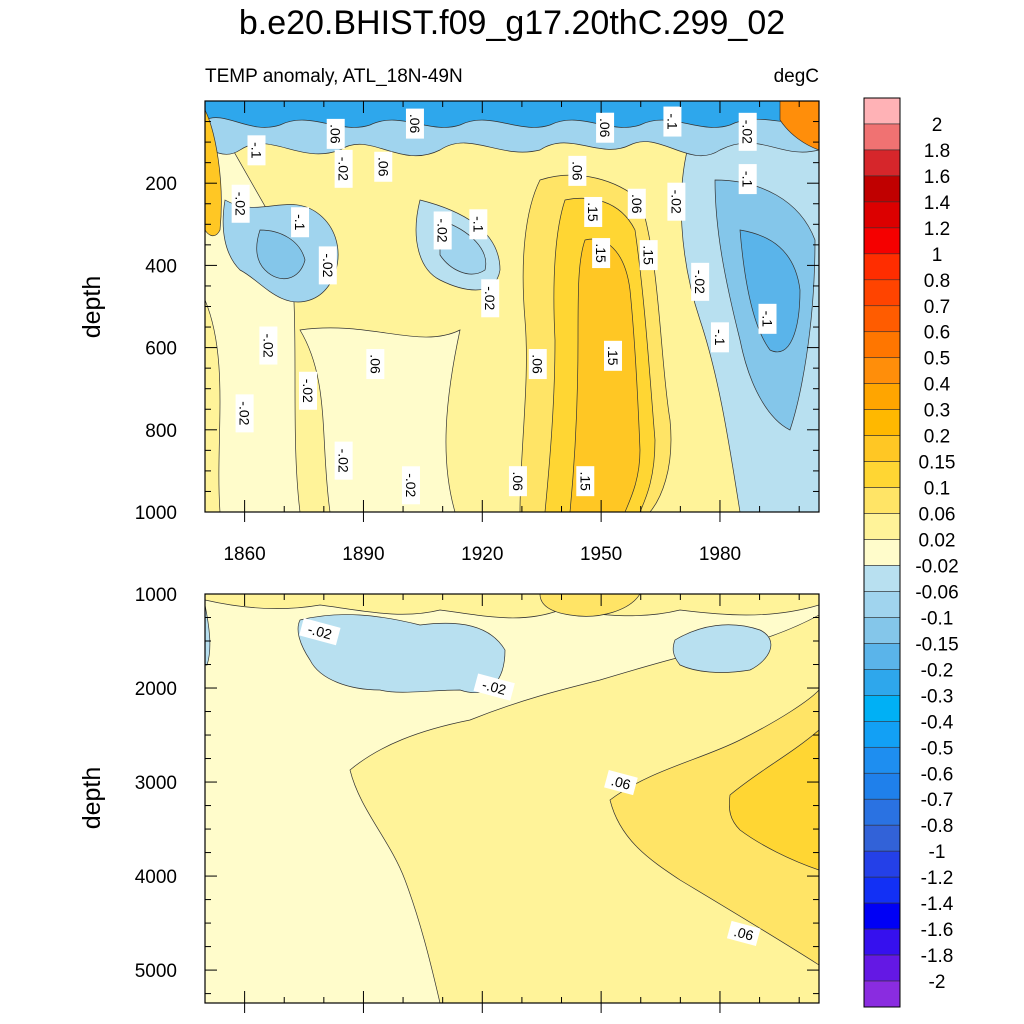 The image size is (1024, 1024). Describe the element at coordinates (92, 307) in the screenshot. I see `upper-ylabel: depth` at that location.